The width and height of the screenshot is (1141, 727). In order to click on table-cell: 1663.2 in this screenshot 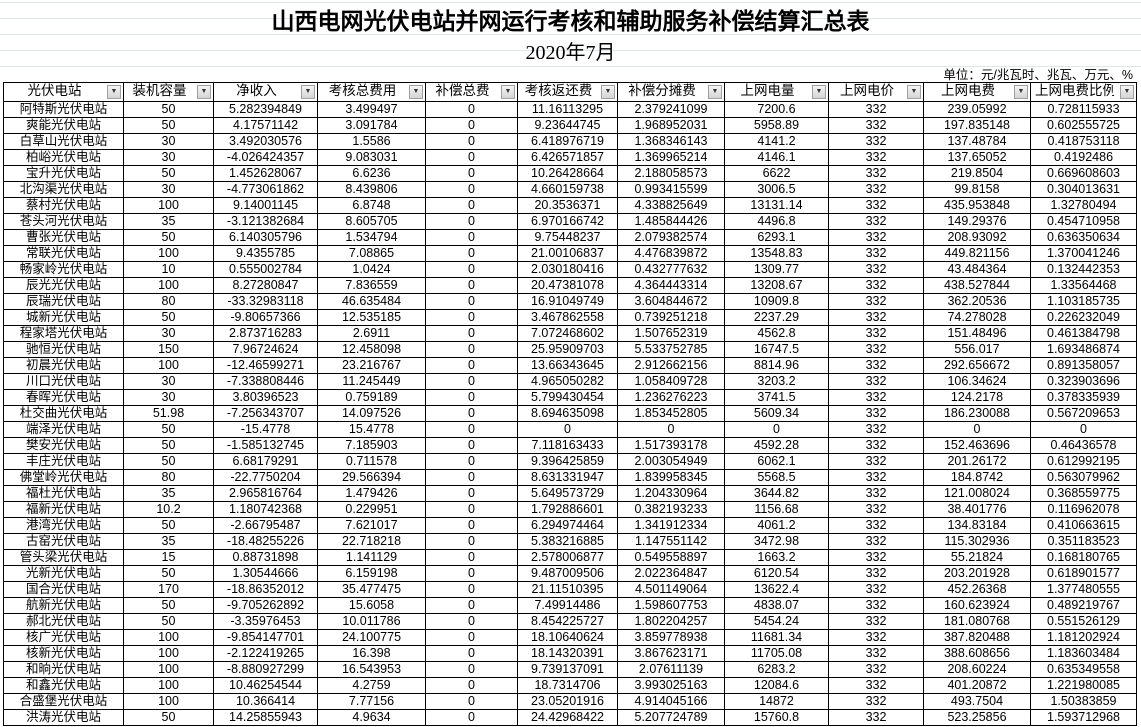, I will do `click(776, 557)`.